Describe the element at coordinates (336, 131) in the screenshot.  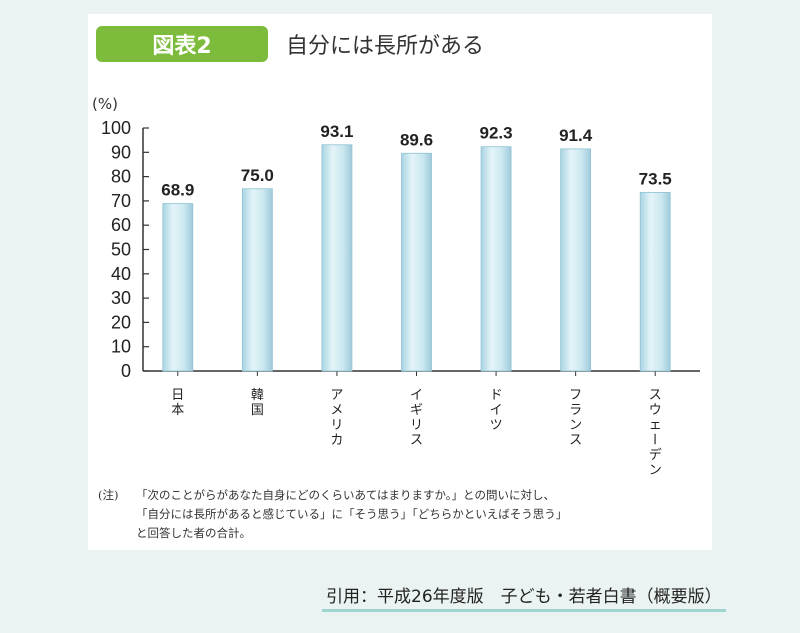
I see `bar-value-label: 93.1` at that location.